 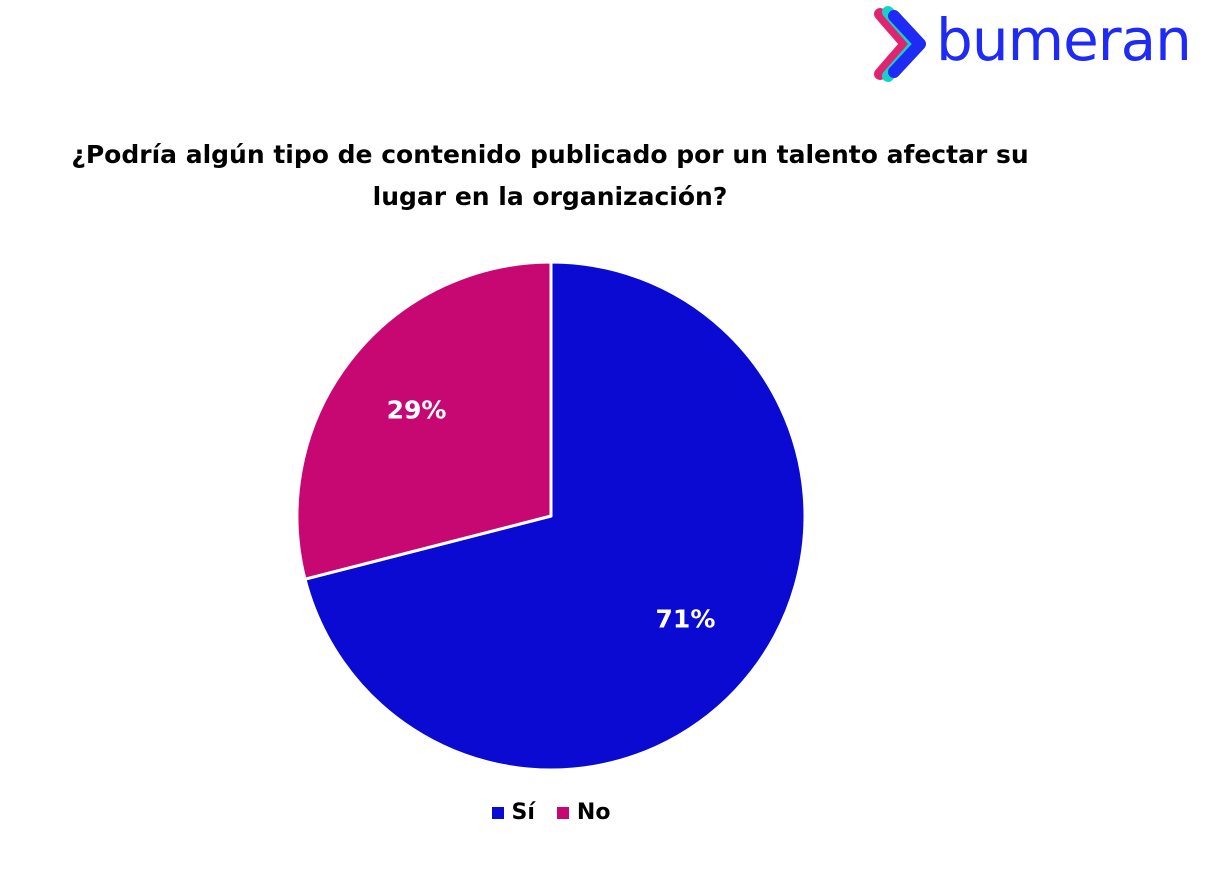 I want to click on legend-swatch-no, so click(x=562, y=812).